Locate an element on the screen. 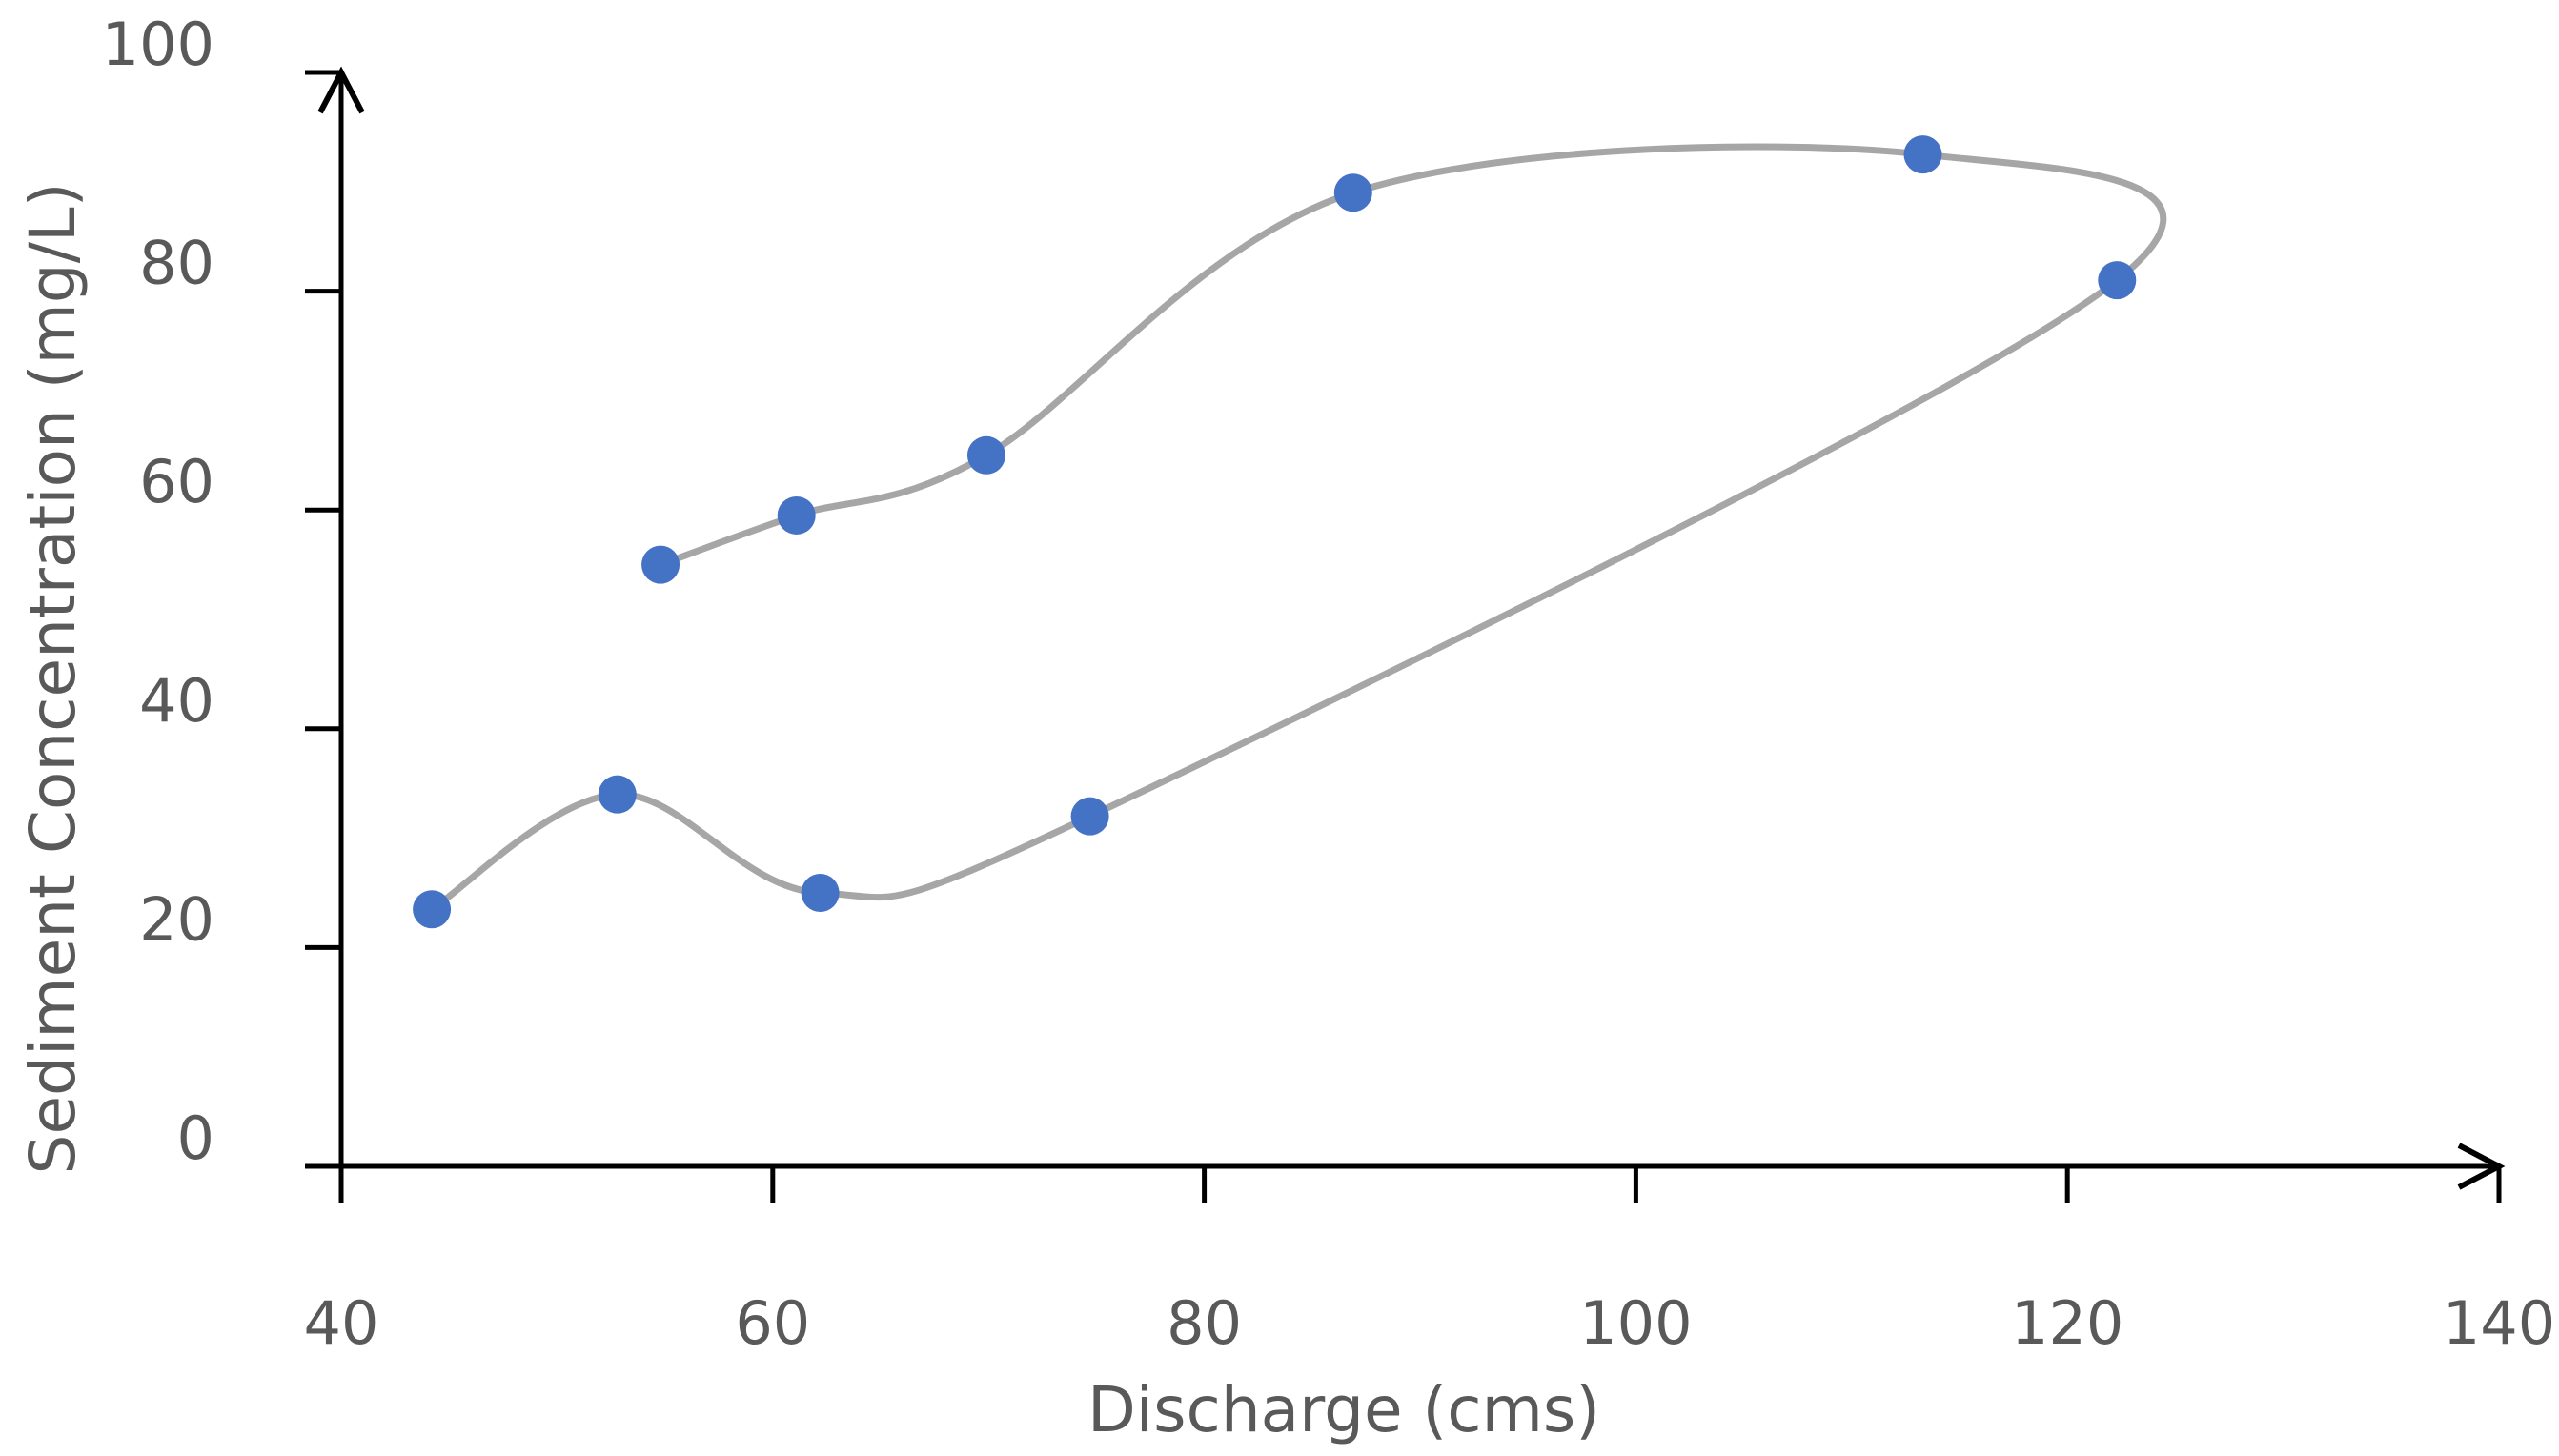 This screenshot has height=1456, width=2559. x-tick-label: 120 is located at coordinates (2067, 1323).